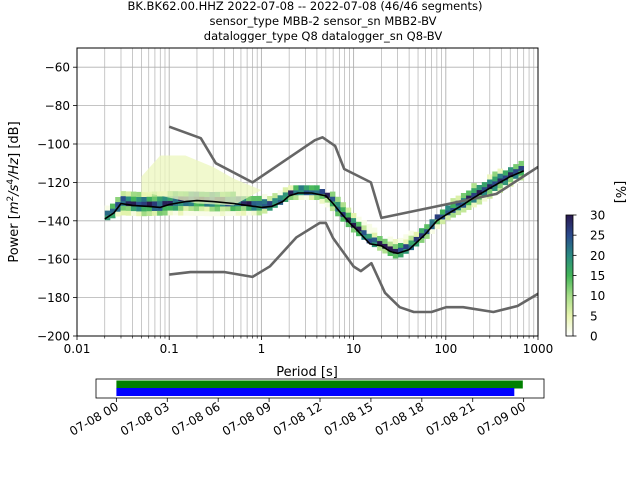  Describe the element at coordinates (94, 418) in the screenshot. I see `coverage-tick-label: 07-08 00` at that location.